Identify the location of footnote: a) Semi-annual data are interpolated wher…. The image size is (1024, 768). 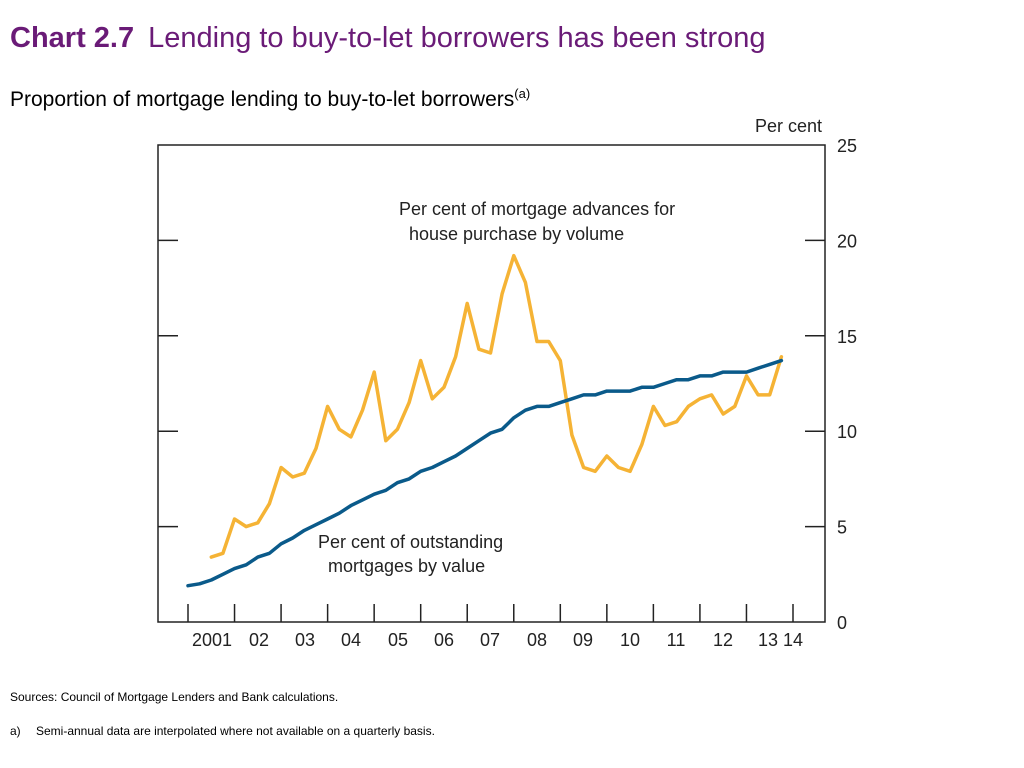
(222, 731).